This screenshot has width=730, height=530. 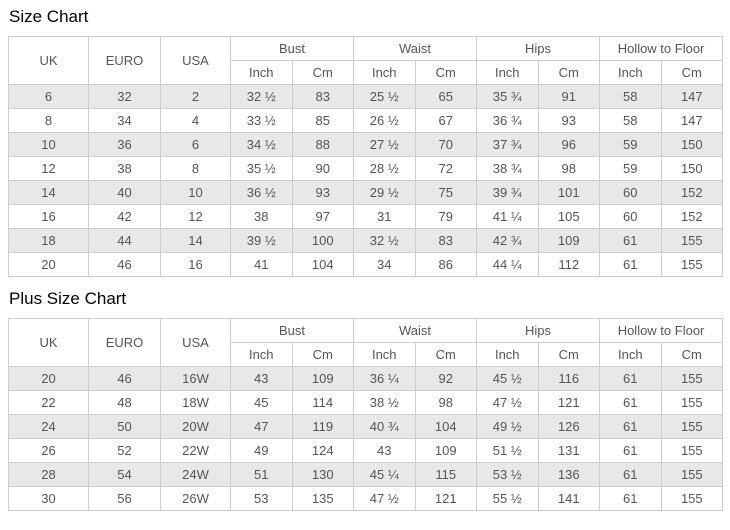 I want to click on table-cell: 6, so click(x=48, y=96).